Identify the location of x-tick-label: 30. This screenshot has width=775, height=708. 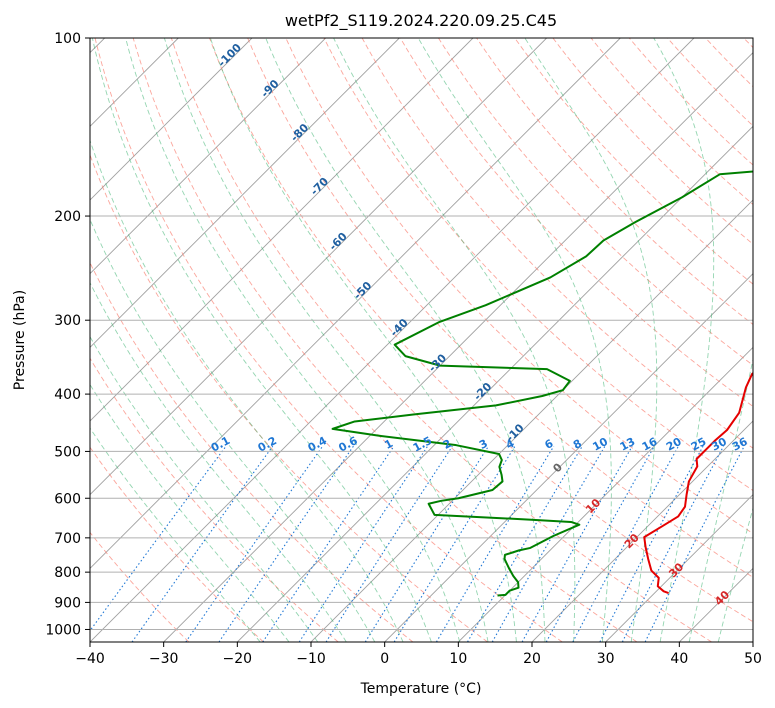
(606, 659).